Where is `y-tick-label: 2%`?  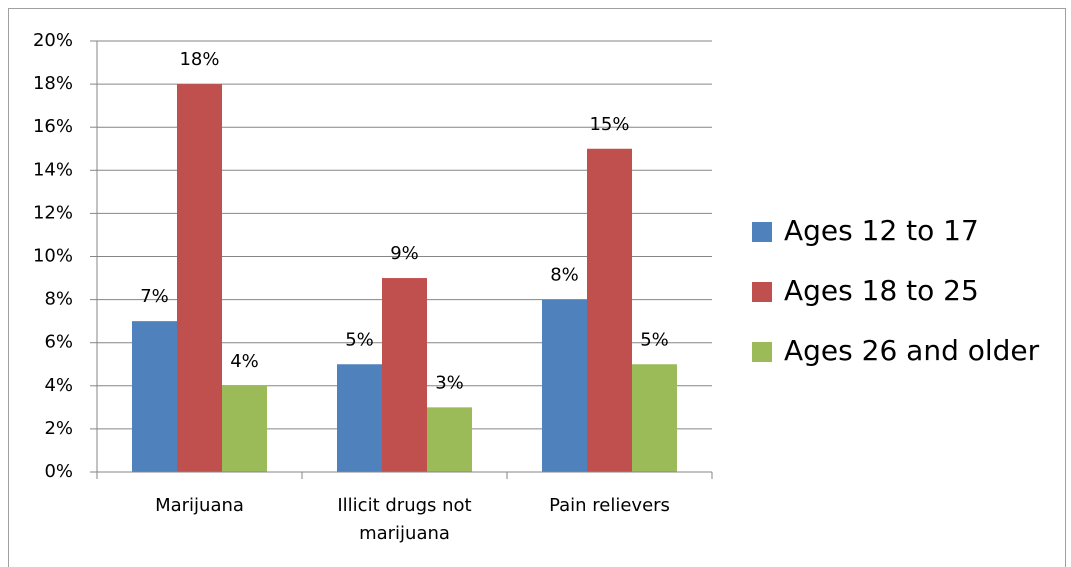 y-tick-label: 2% is located at coordinates (58, 428).